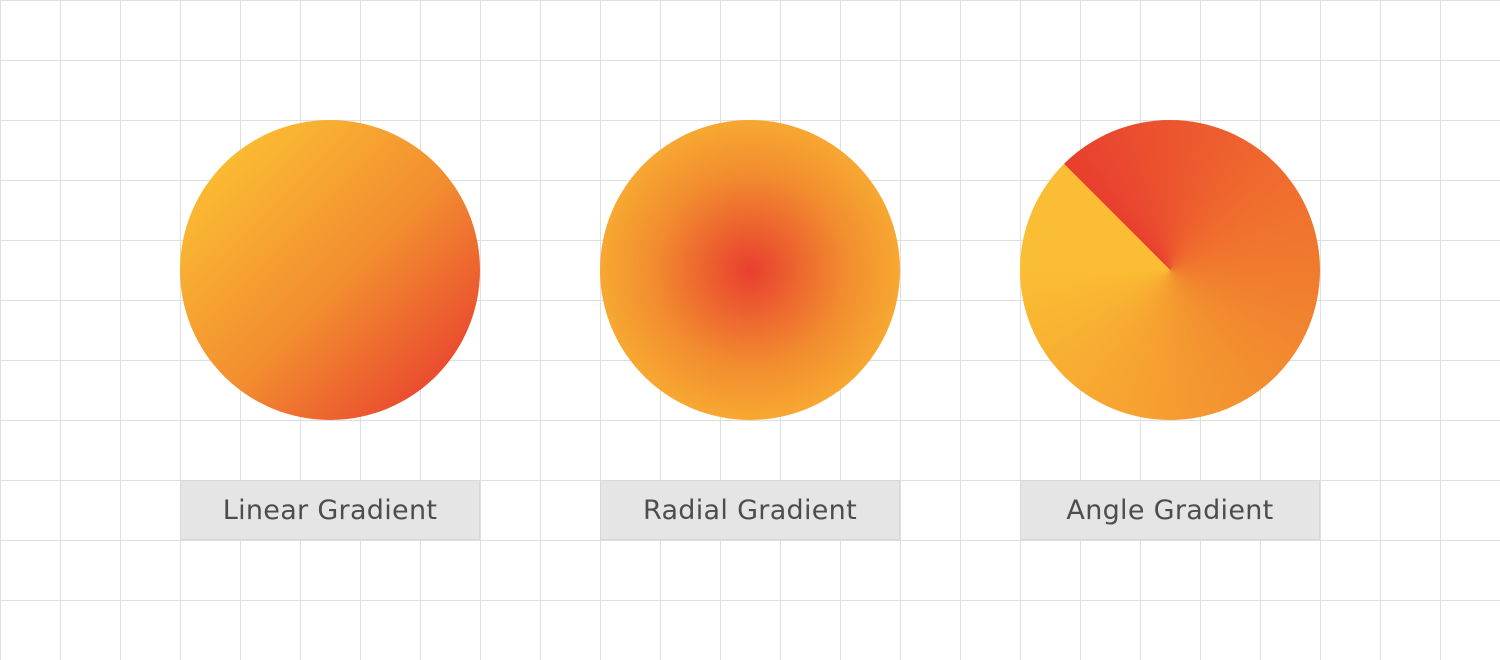 The width and height of the screenshot is (1500, 660). Describe the element at coordinates (330, 270) in the screenshot. I see `linear-gradient-circle` at that location.